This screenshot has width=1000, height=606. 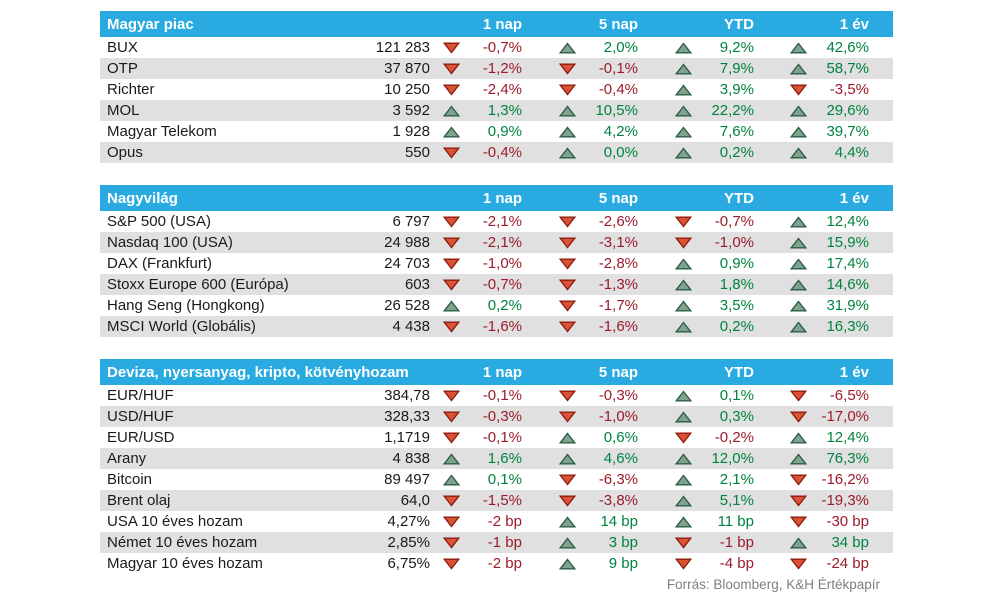 What do you see at coordinates (488, 68) in the screenshot?
I see `change-cell: -1,2%` at bounding box center [488, 68].